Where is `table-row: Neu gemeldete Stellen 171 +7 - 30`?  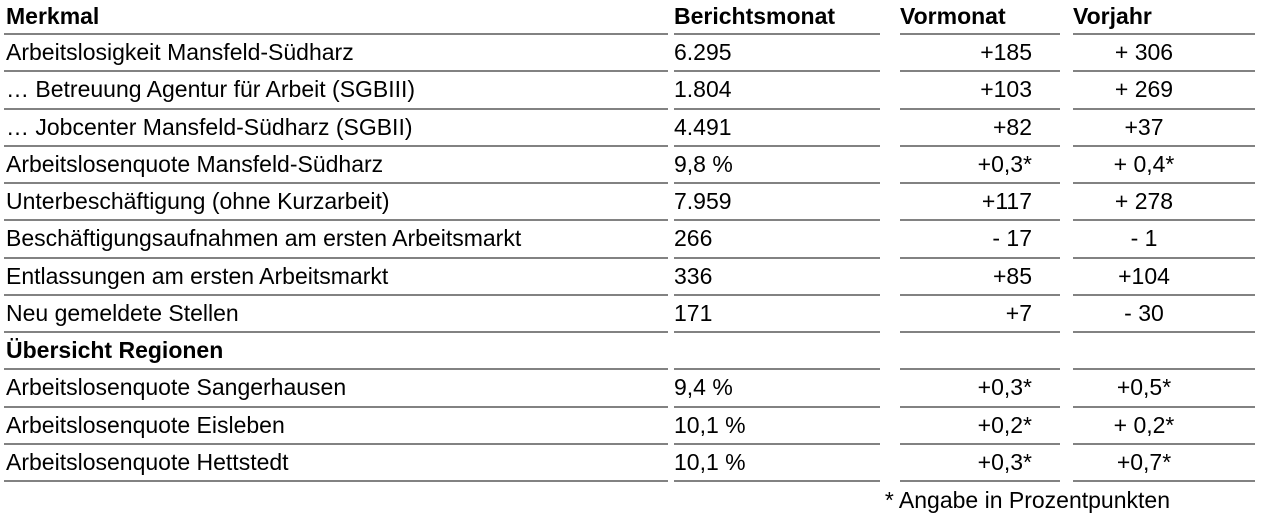
table-row: Neu gemeldete Stellen 171 +7 - 30 is located at coordinates (629, 314).